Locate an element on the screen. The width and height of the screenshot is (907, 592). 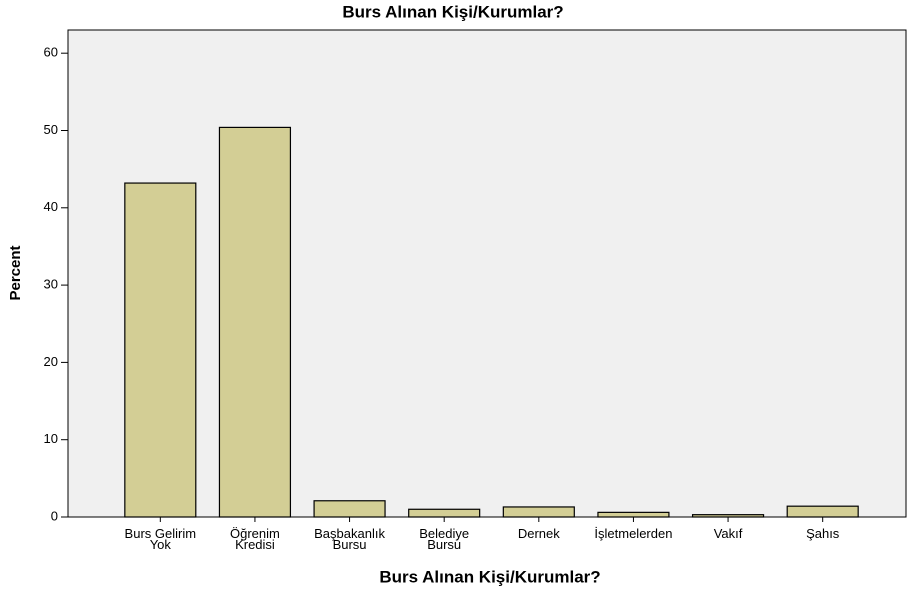
y-tick-label: 30 is located at coordinates (51, 284).